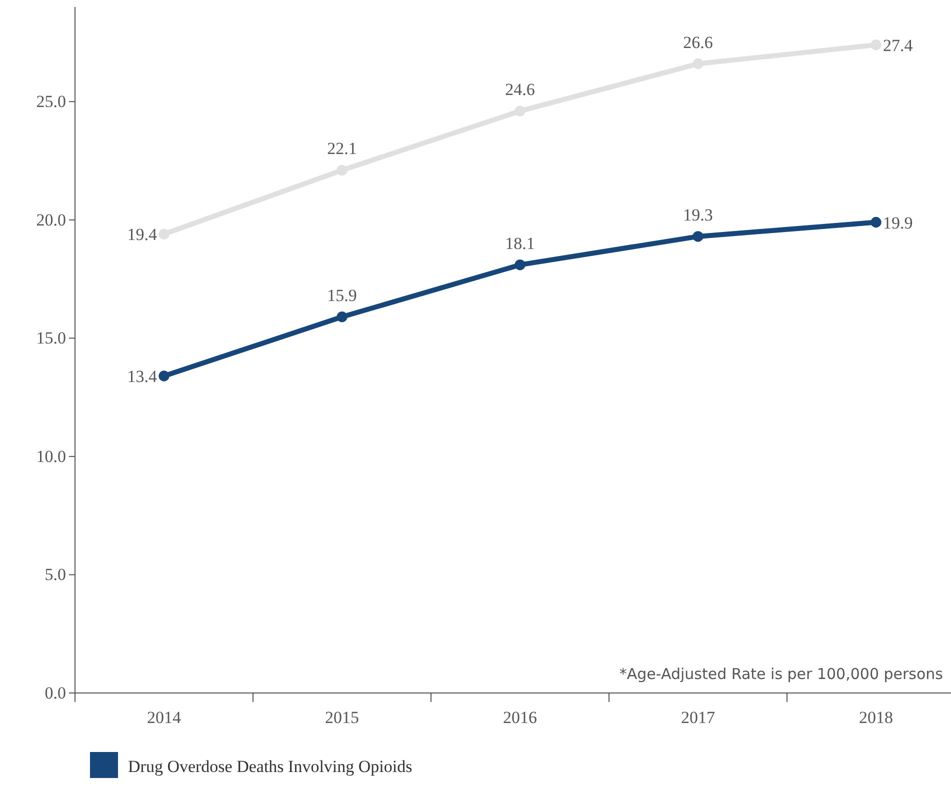 This screenshot has height=790, width=951. I want to click on x-tick-label: 2018, so click(876, 718).